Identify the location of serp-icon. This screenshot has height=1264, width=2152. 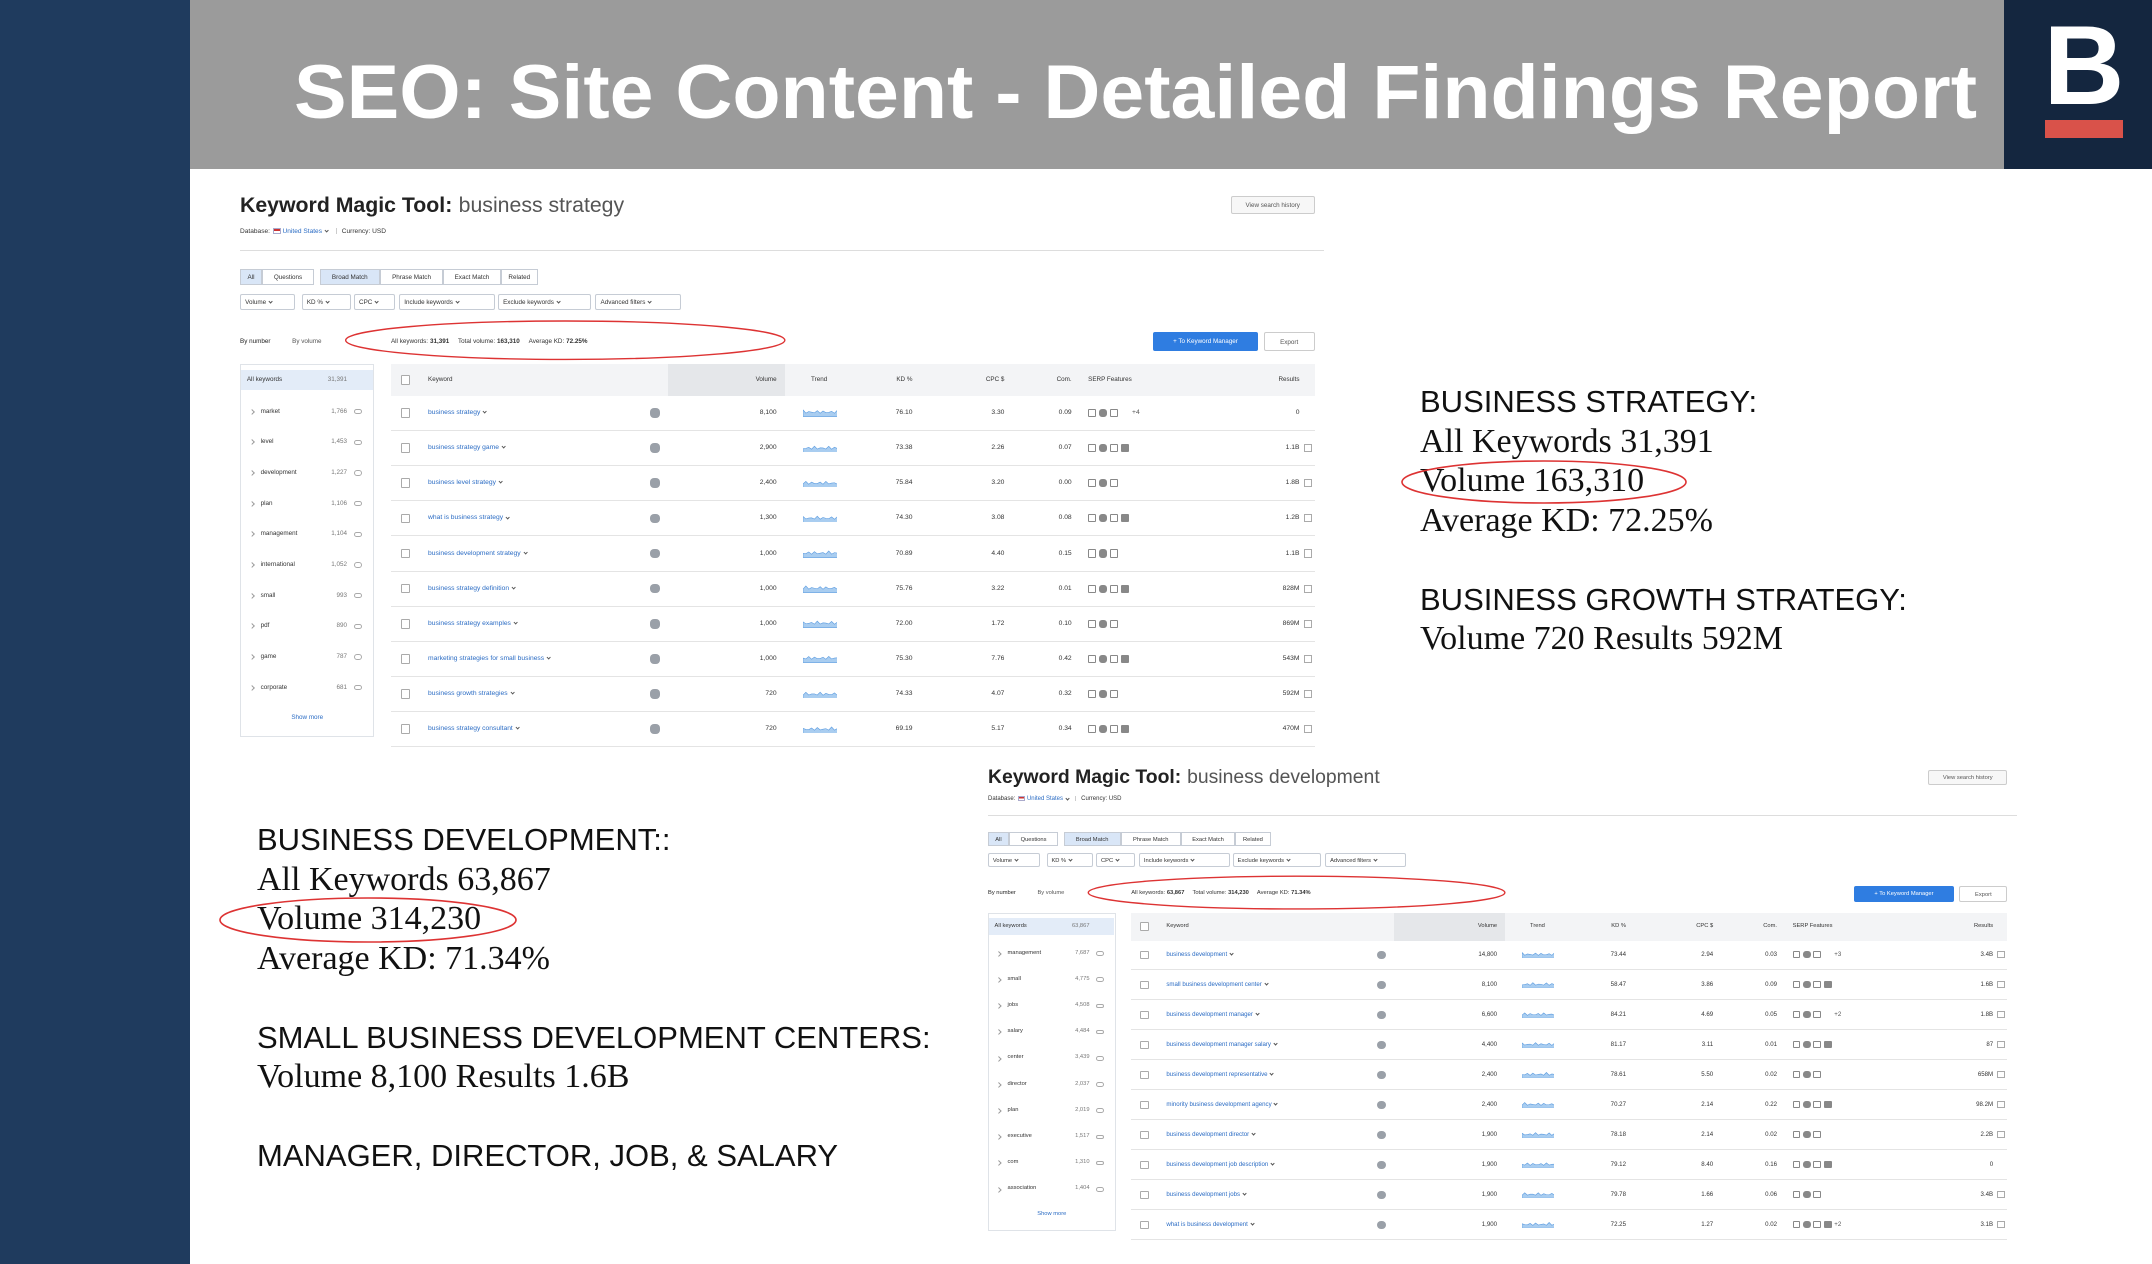
(1092, 518).